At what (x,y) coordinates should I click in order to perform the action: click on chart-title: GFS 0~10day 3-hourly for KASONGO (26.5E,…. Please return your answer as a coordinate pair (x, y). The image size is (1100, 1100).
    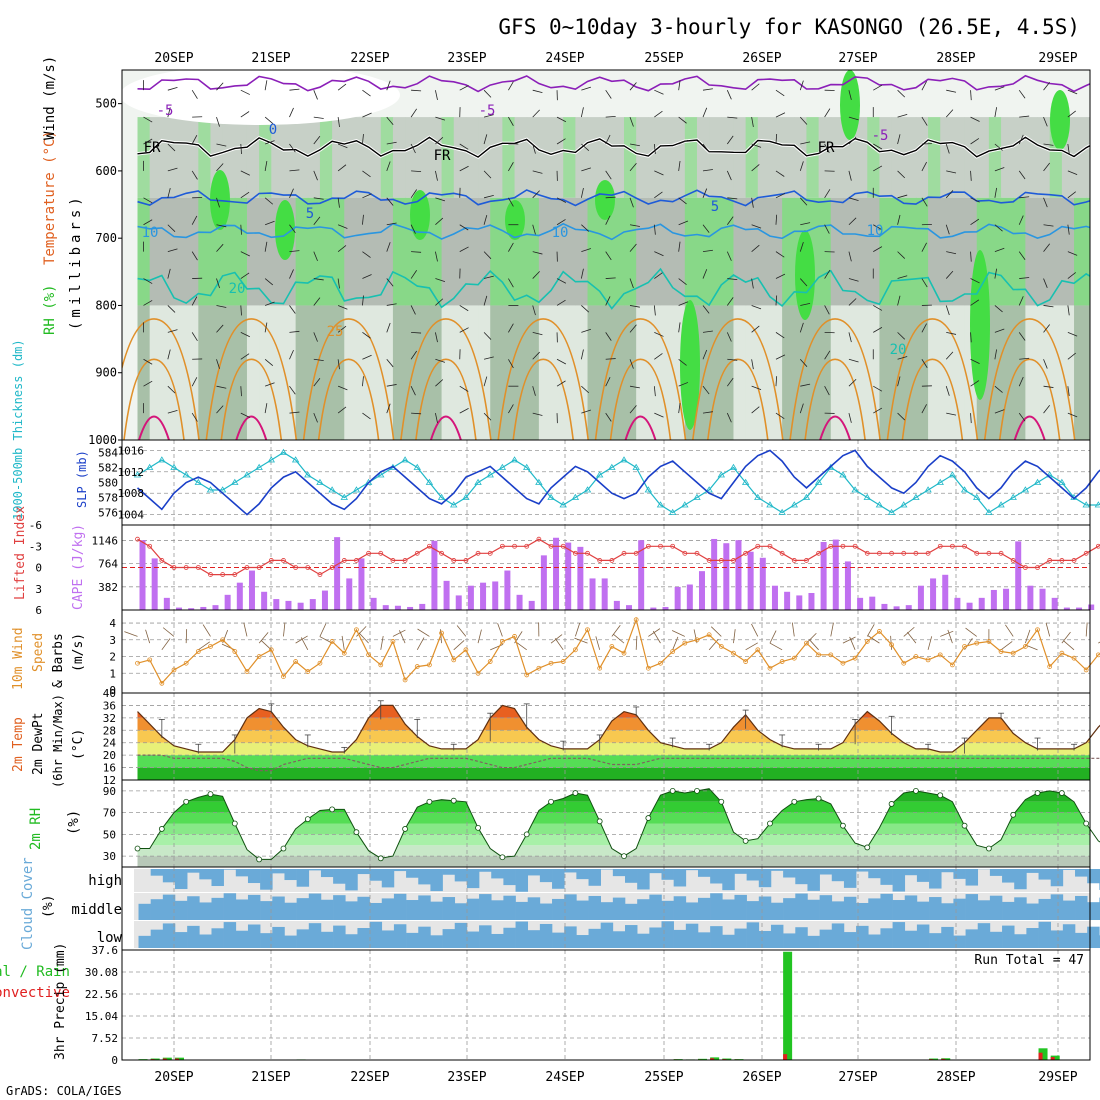
    Looking at the image, I should click on (789, 27).